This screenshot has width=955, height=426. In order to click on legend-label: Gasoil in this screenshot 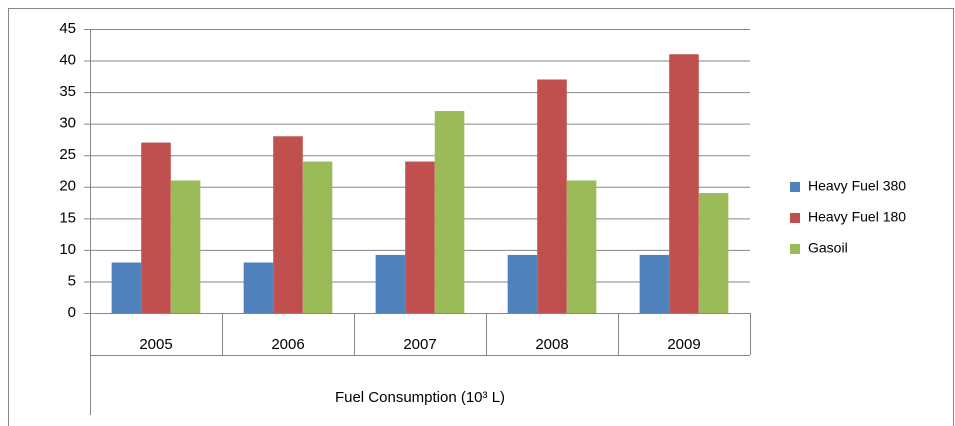, I will do `click(828, 248)`.